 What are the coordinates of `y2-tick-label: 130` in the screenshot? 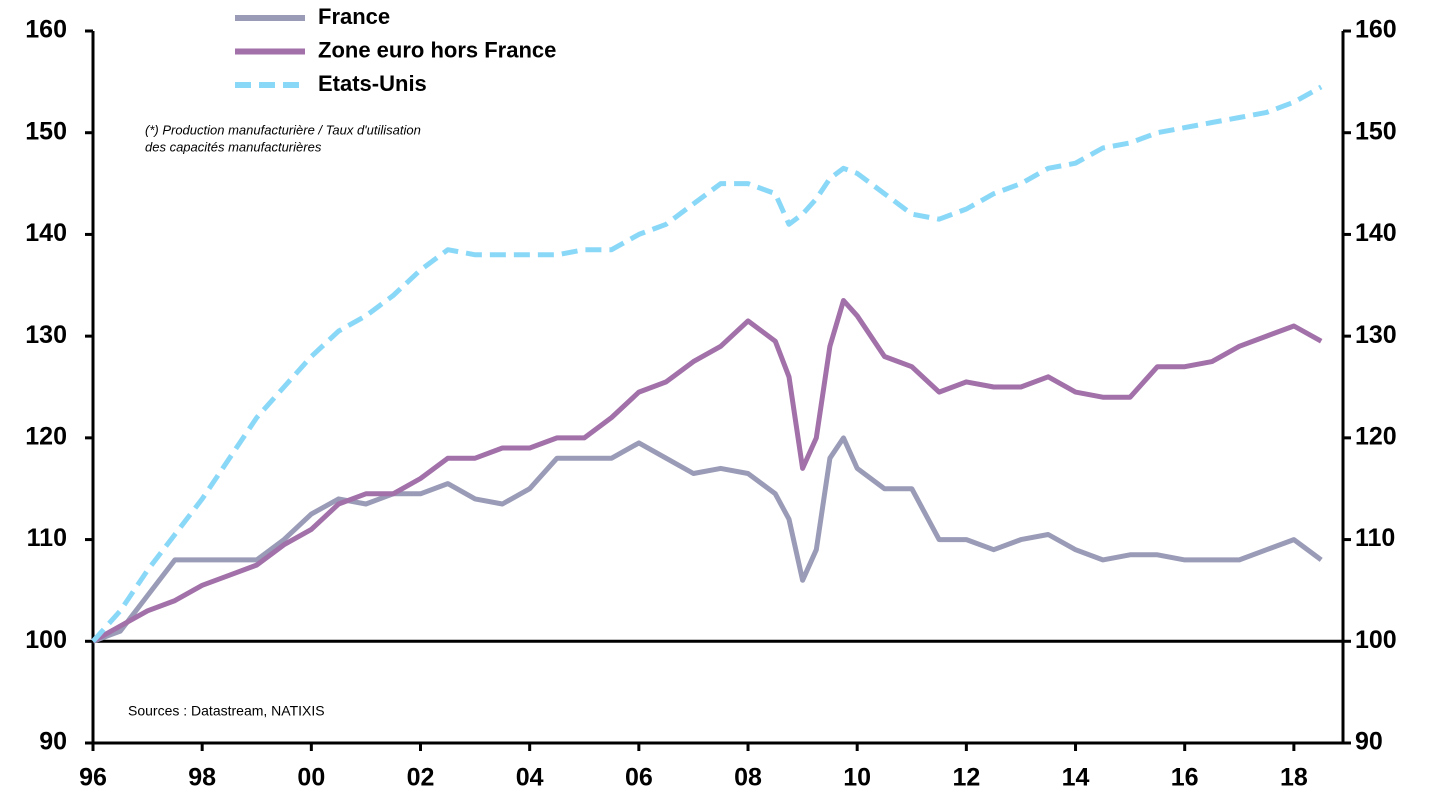 It's located at (1376, 335).